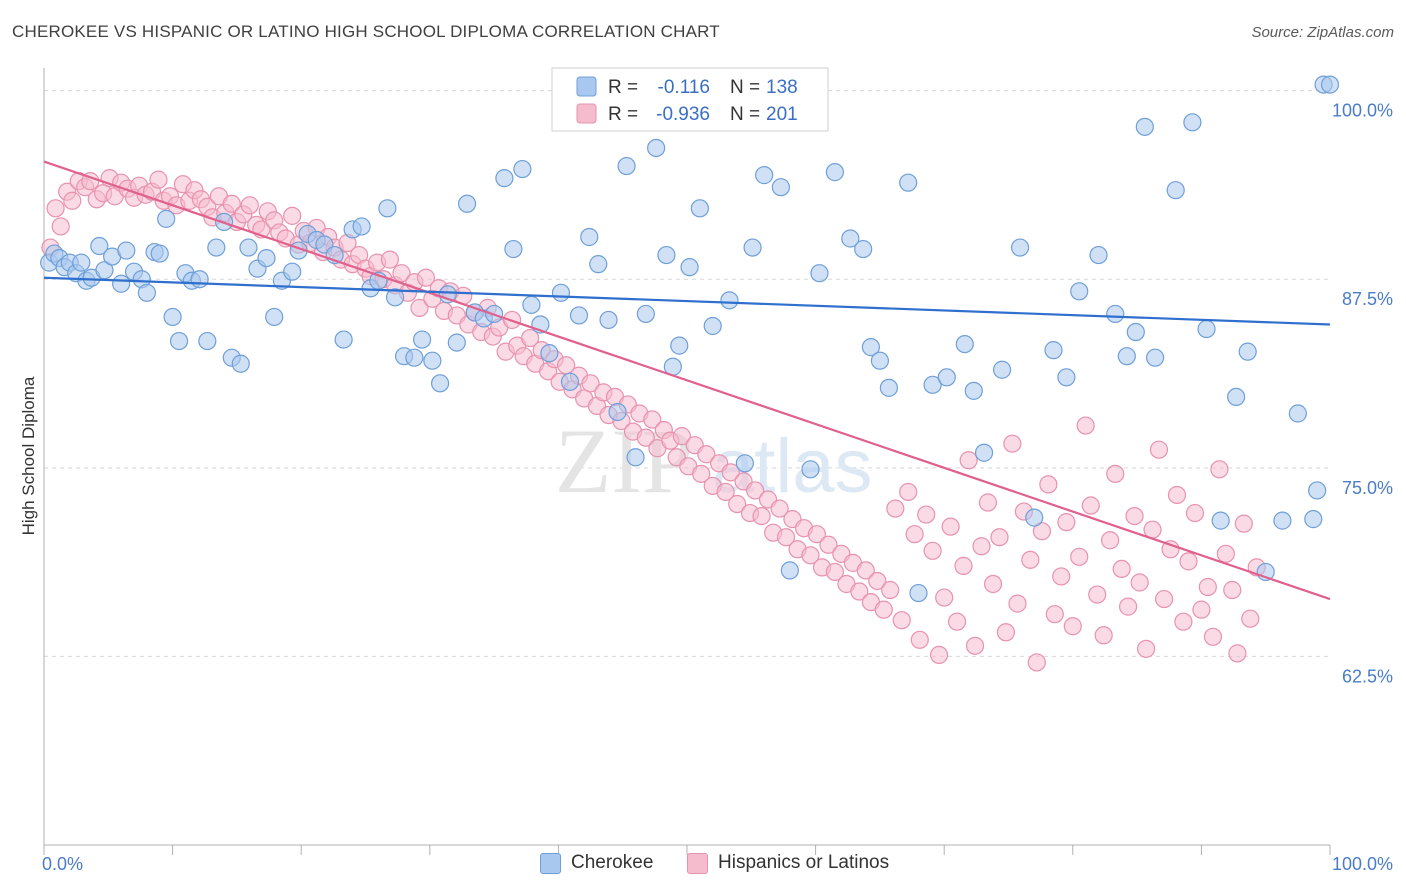  What do you see at coordinates (697, 863) in the screenshot?
I see `hispanic-swatch` at bounding box center [697, 863].